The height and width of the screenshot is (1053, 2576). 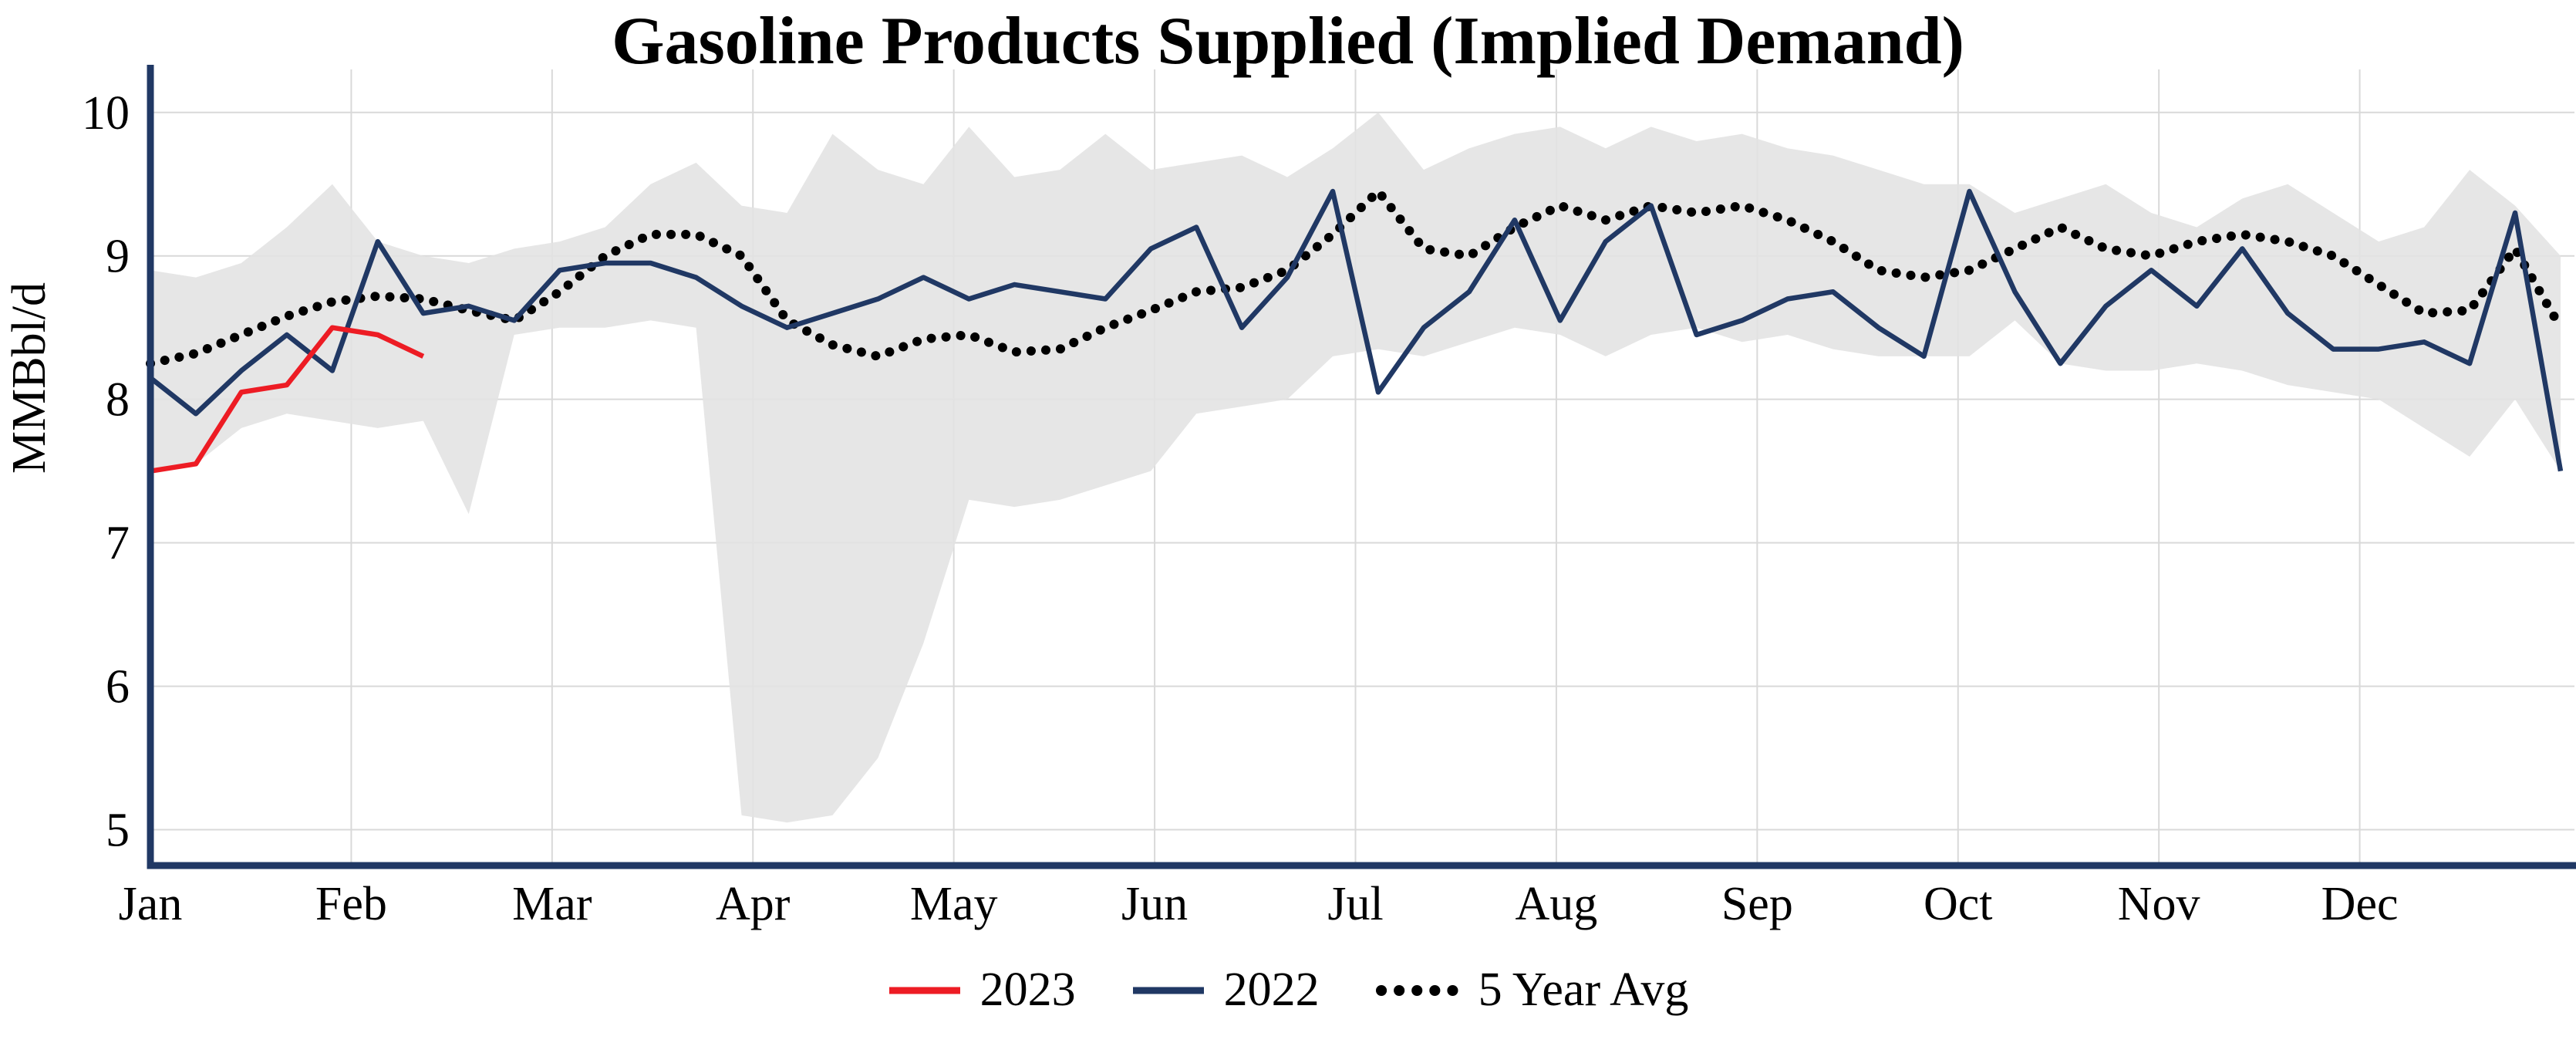 I want to click on x-tick-label: Jun, so click(x=1154, y=904).